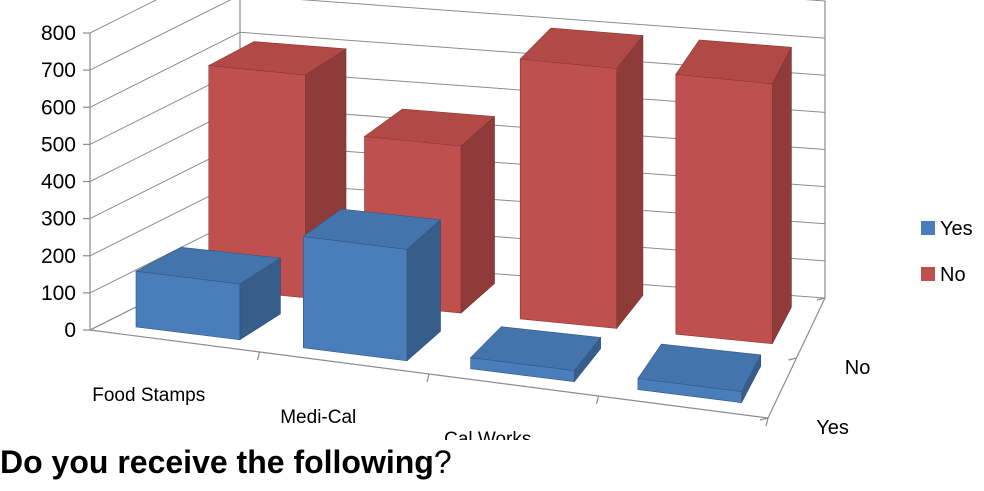 The image size is (984, 491). I want to click on question-mark: ?, so click(442, 462).